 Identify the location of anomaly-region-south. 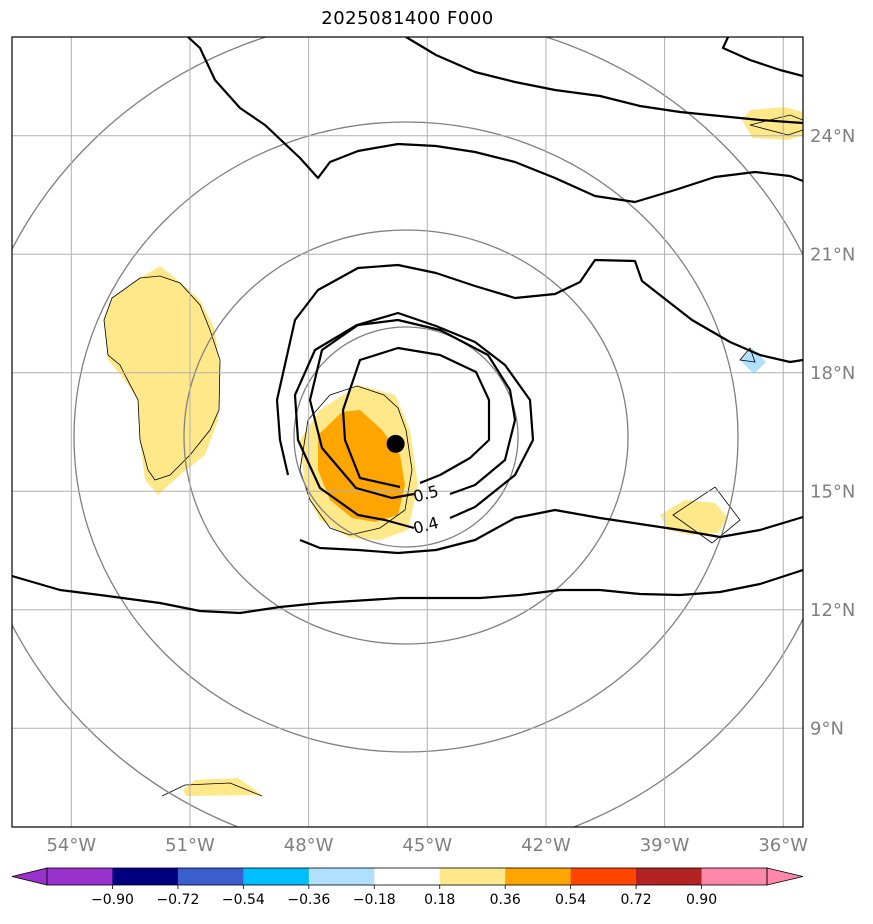
(222, 787).